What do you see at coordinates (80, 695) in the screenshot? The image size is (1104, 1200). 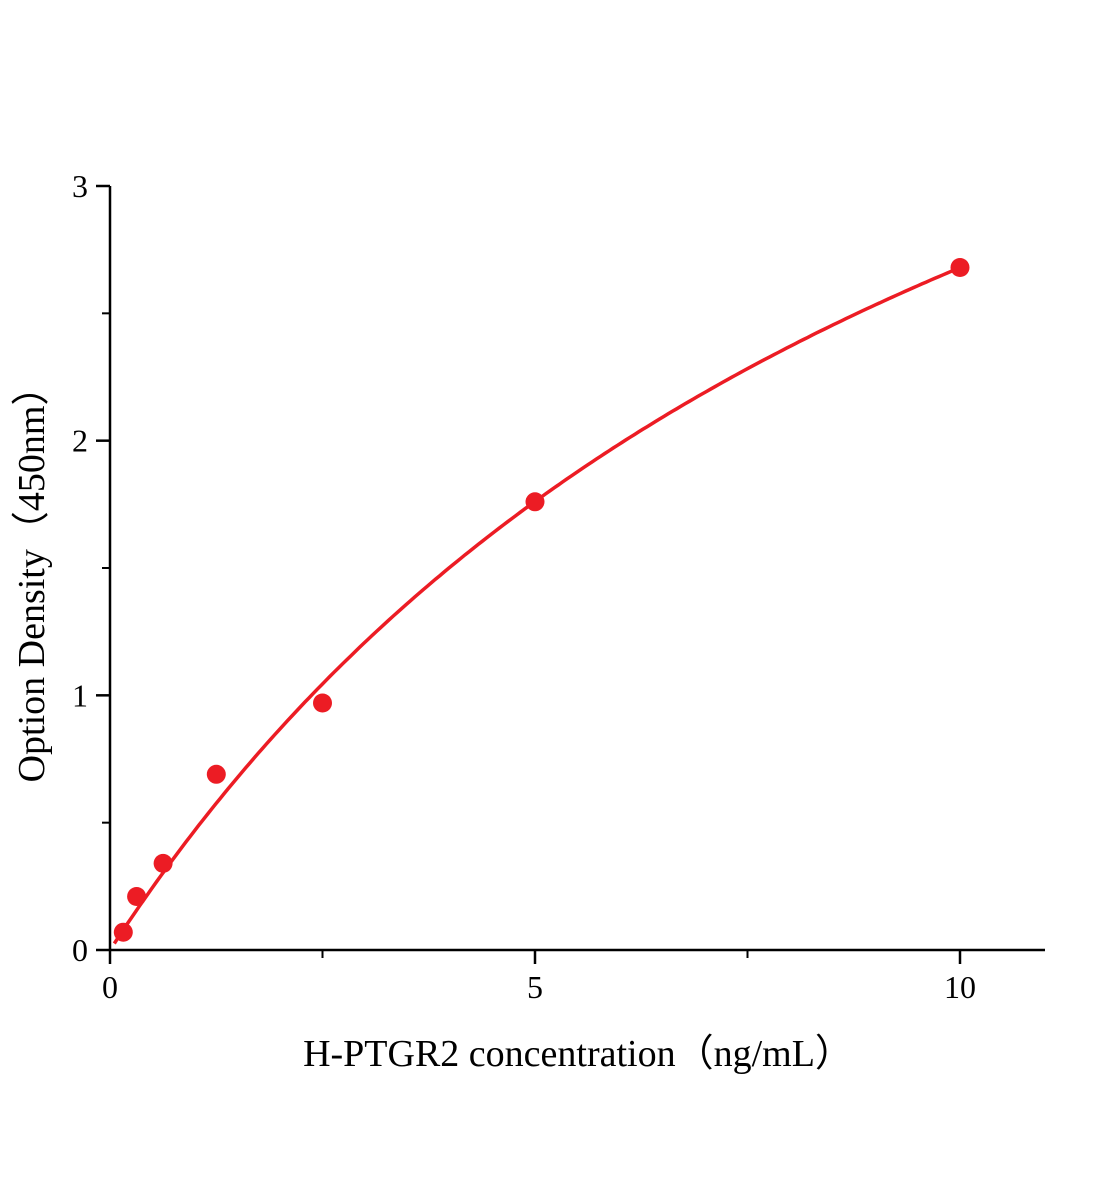 I see `y-tick-label: 1` at bounding box center [80, 695].